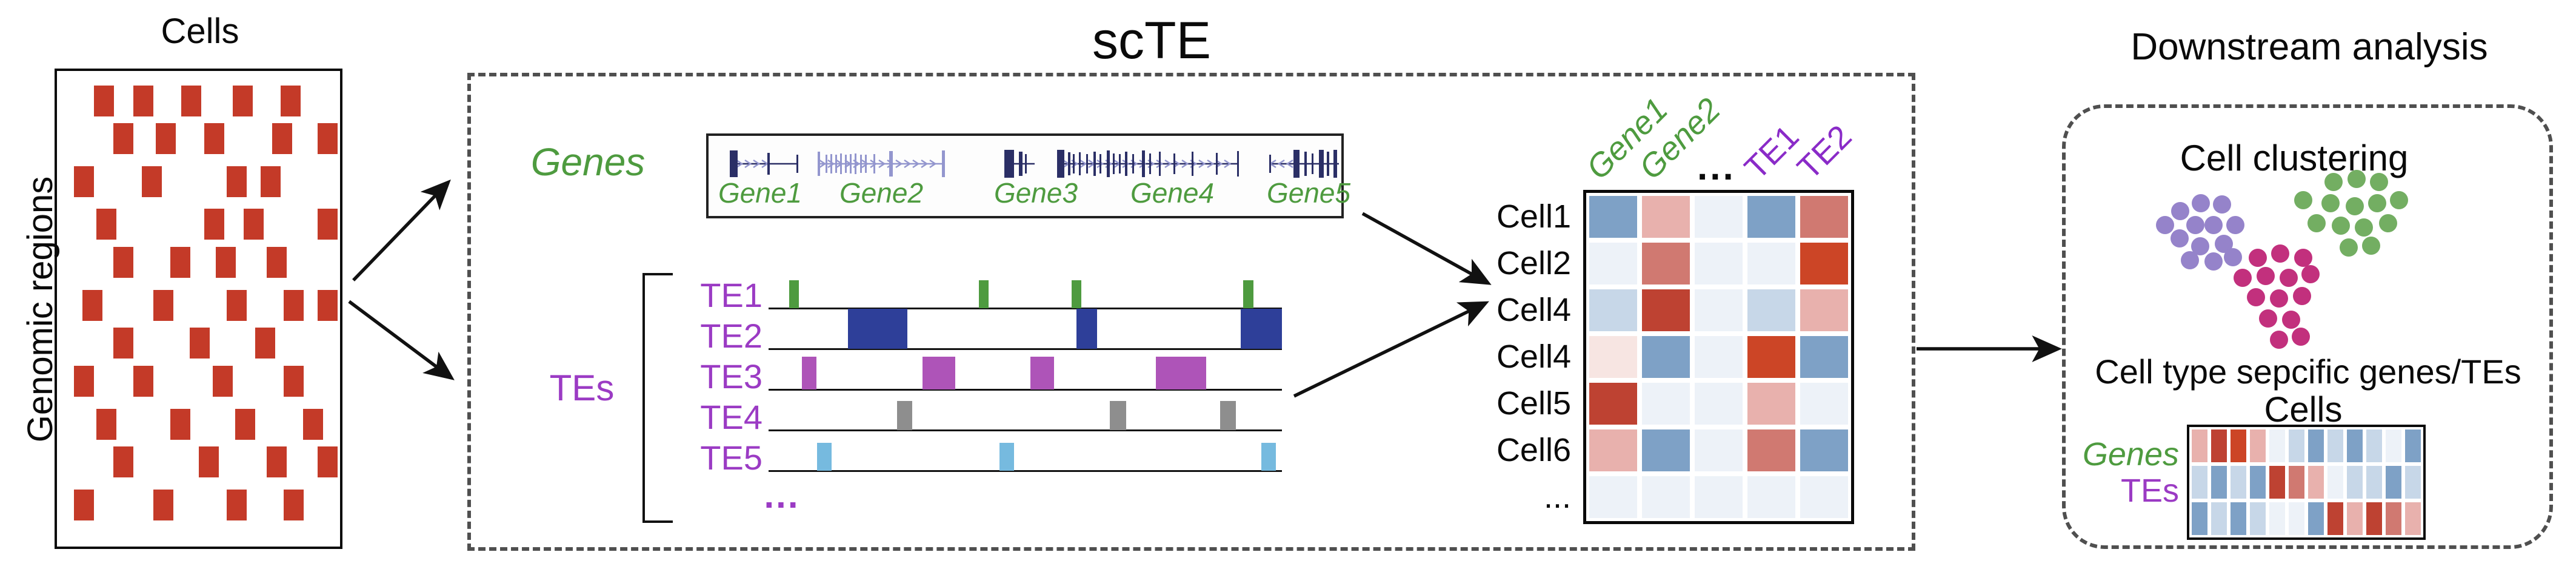 Image resolution: width=2576 pixels, height=569 pixels. Describe the element at coordinates (731, 377) in the screenshot. I see `te-track-label-TE3: TE3` at that location.